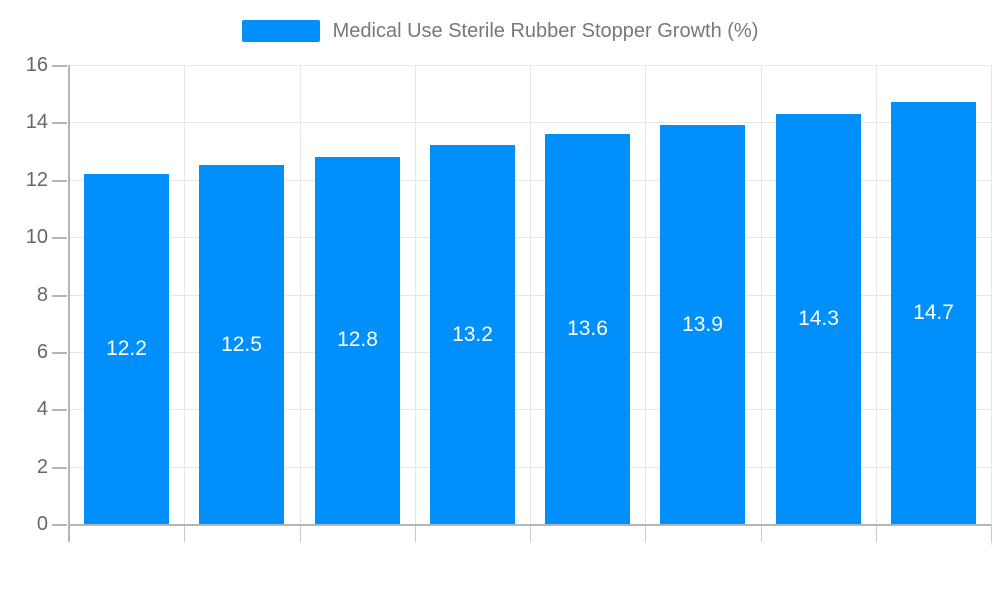 This screenshot has width=1000, height=600. Describe the element at coordinates (42, 524) in the screenshot. I see `y-axis-tick-label: 0` at that location.